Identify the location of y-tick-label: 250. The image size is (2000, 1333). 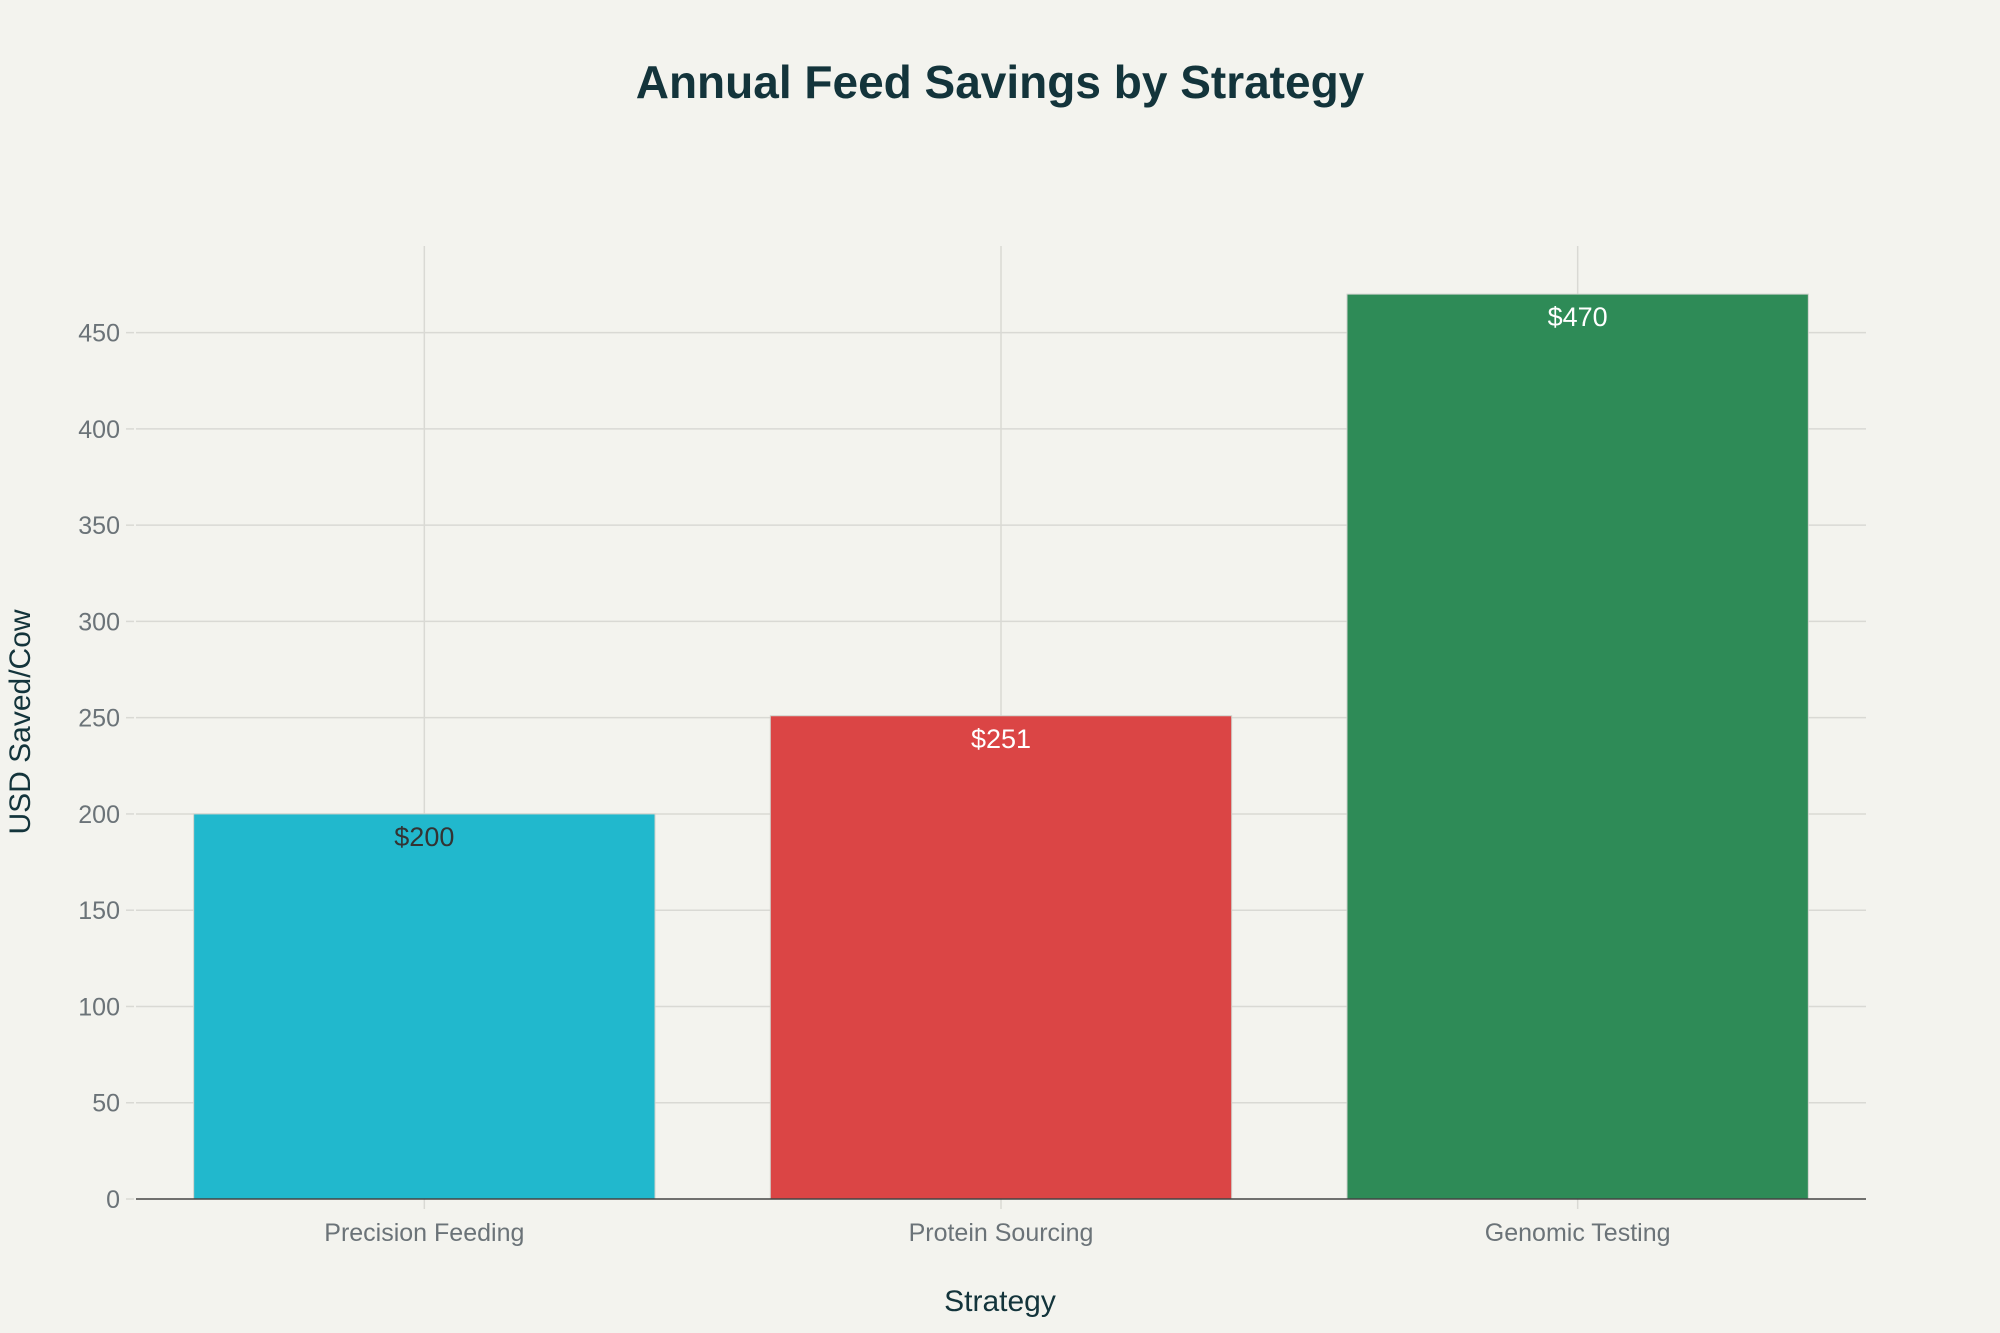
(99, 719).